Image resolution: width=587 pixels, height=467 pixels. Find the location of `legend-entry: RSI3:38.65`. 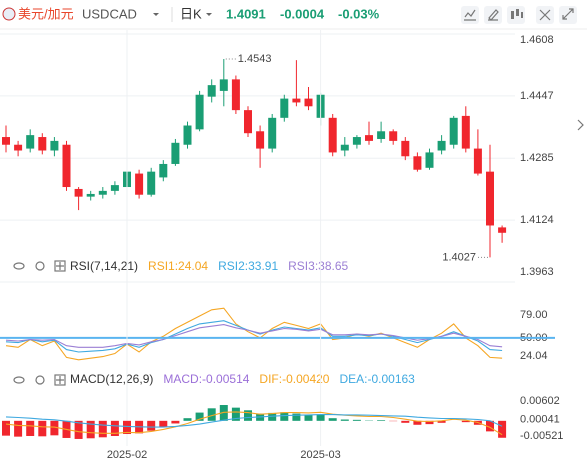

legend-entry: RSI3:38.65 is located at coordinates (318, 266).